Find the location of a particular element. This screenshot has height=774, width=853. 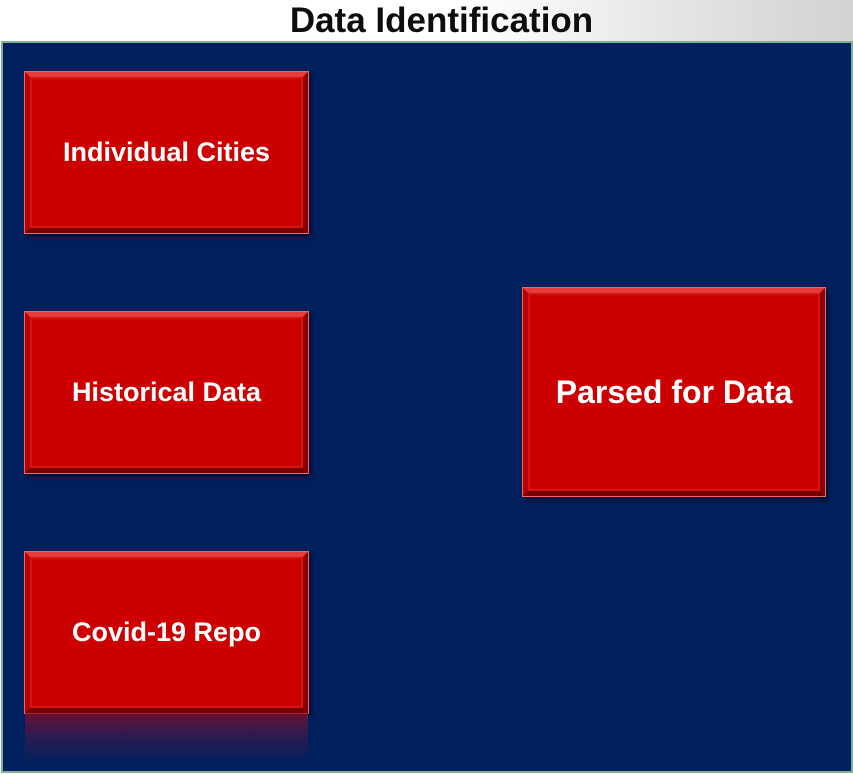

node-parsed-for-data-label: Parsed for Data is located at coordinates (674, 391).